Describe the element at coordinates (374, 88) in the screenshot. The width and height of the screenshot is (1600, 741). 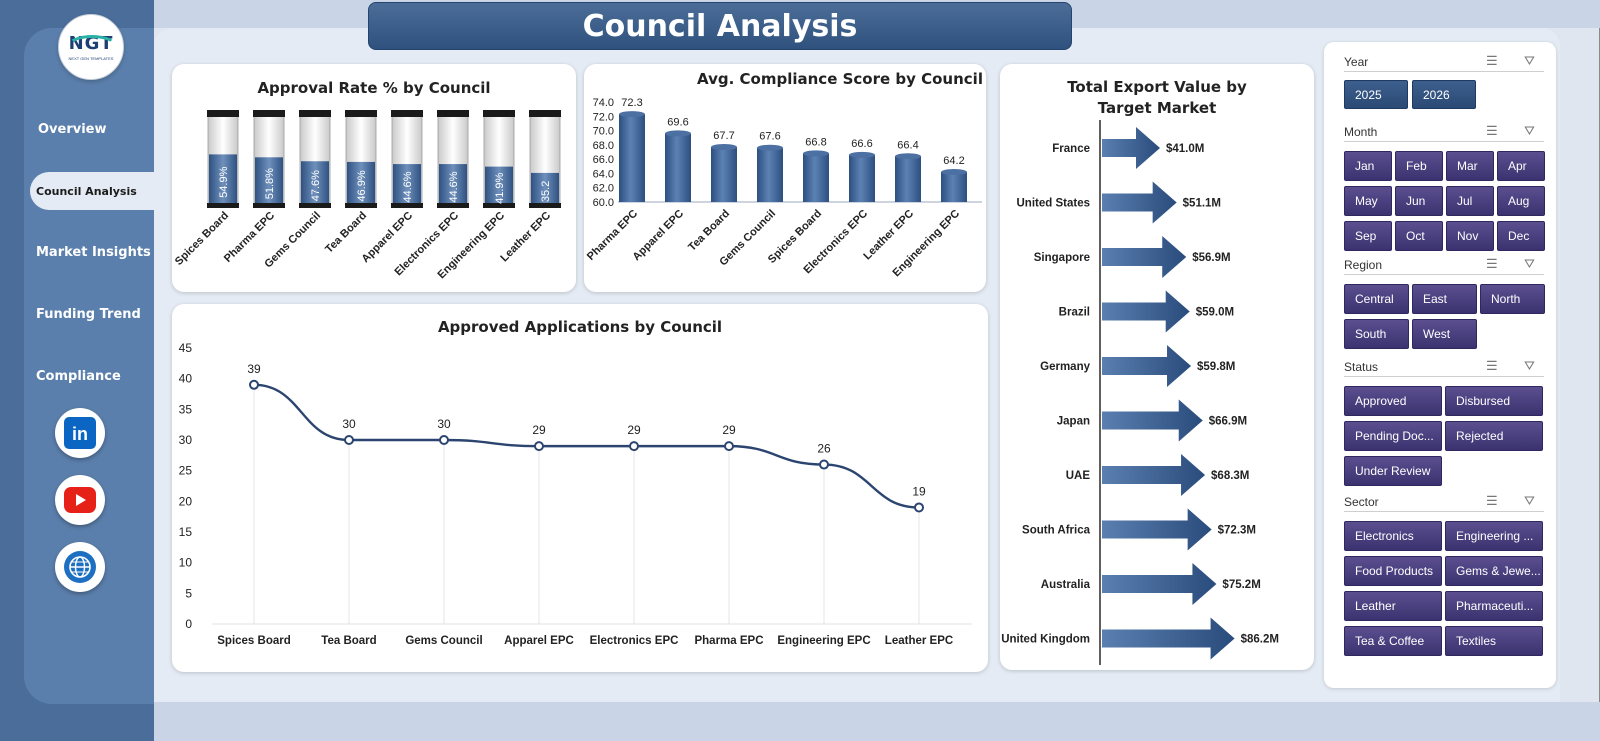
I see `approval-rate-title: Approval Rate % by Council` at that location.